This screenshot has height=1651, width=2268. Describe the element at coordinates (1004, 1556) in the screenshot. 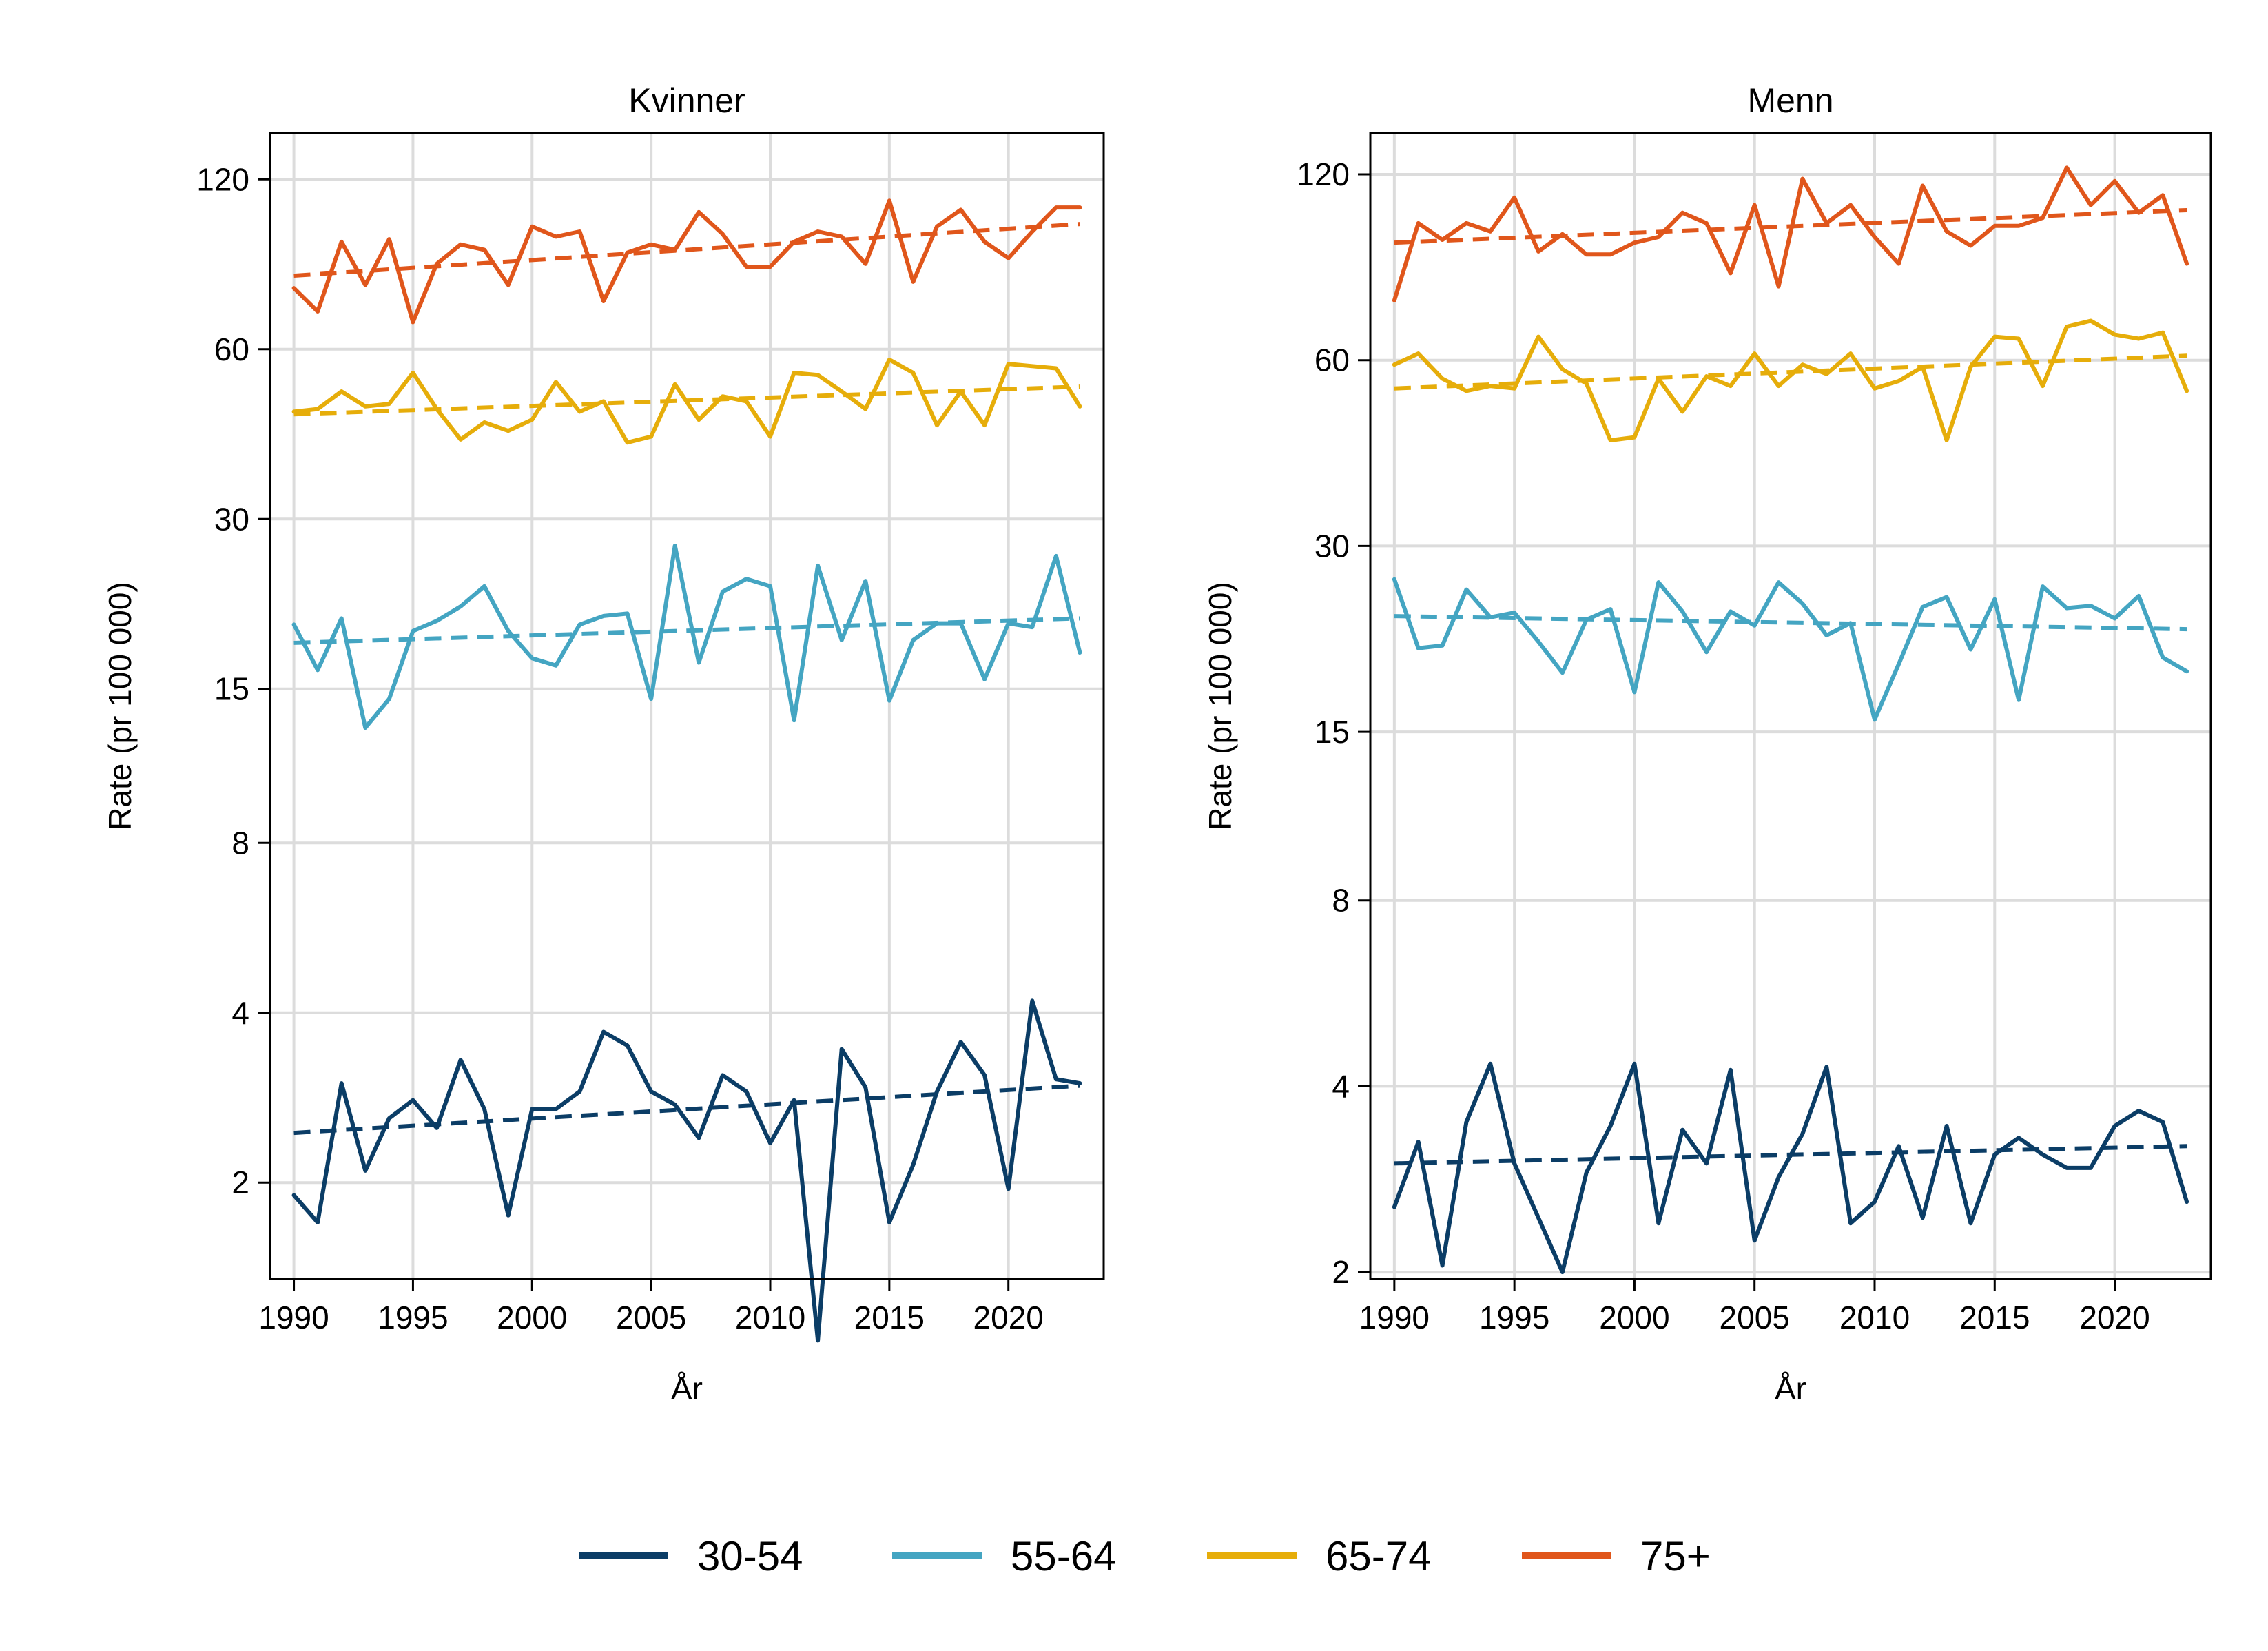

I see `legend-item-55-64: 55-64` at that location.